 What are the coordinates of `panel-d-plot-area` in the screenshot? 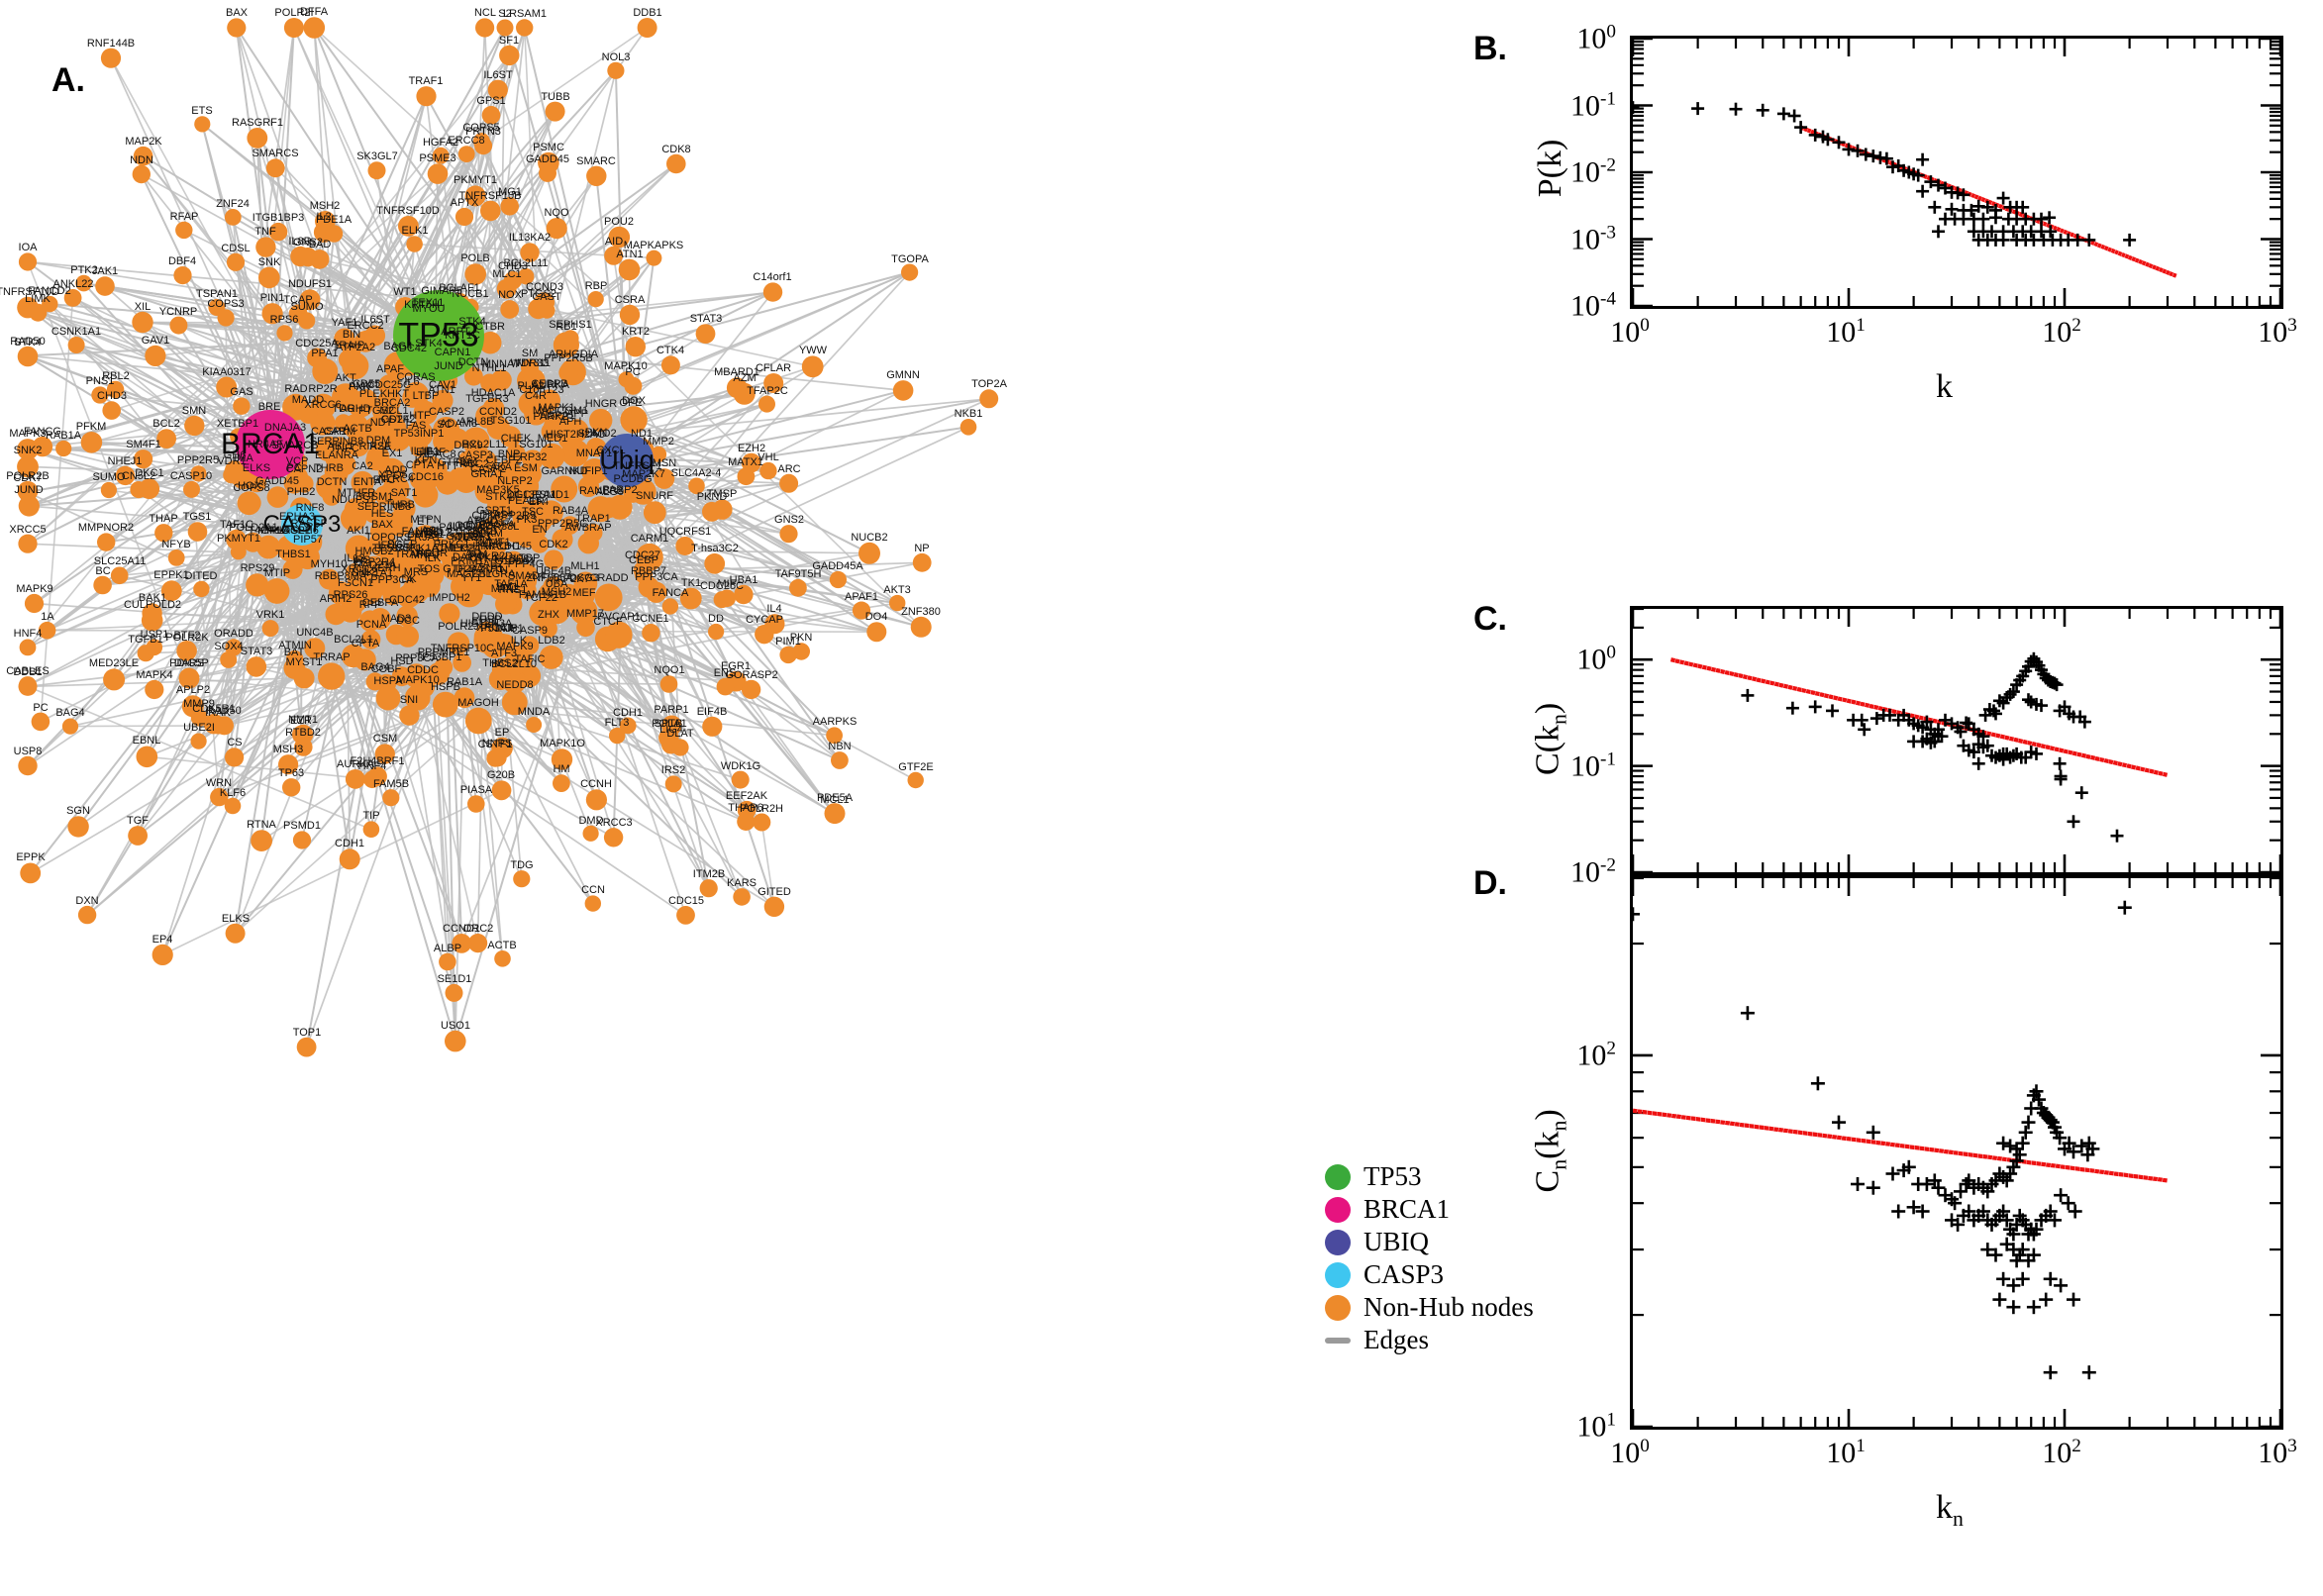 It's located at (1957, 1152).